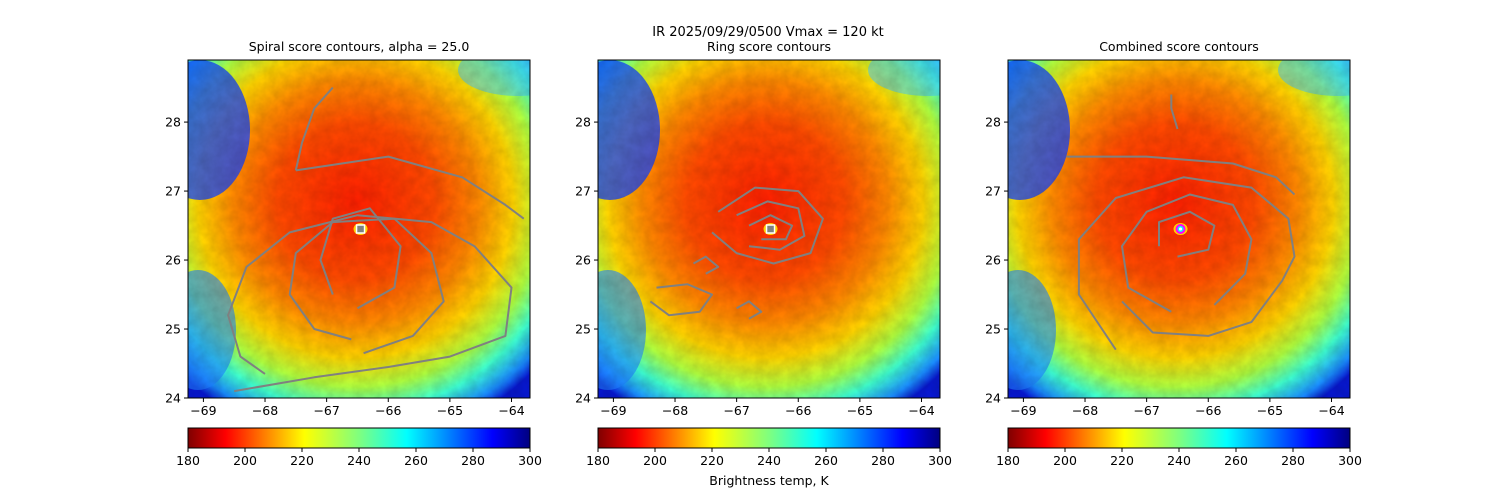 Image resolution: width=1500 pixels, height=500 pixels. I want to click on panel-title: Spiral score contours, alpha = 25.0, so click(359, 46).